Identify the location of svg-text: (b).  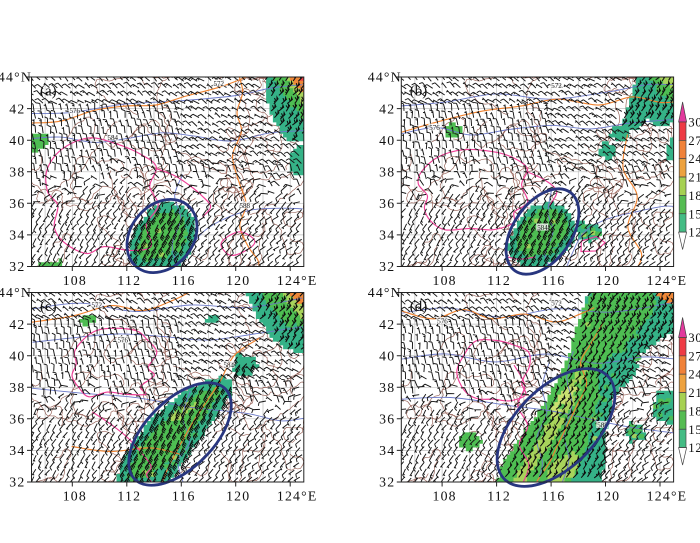
(419, 92).